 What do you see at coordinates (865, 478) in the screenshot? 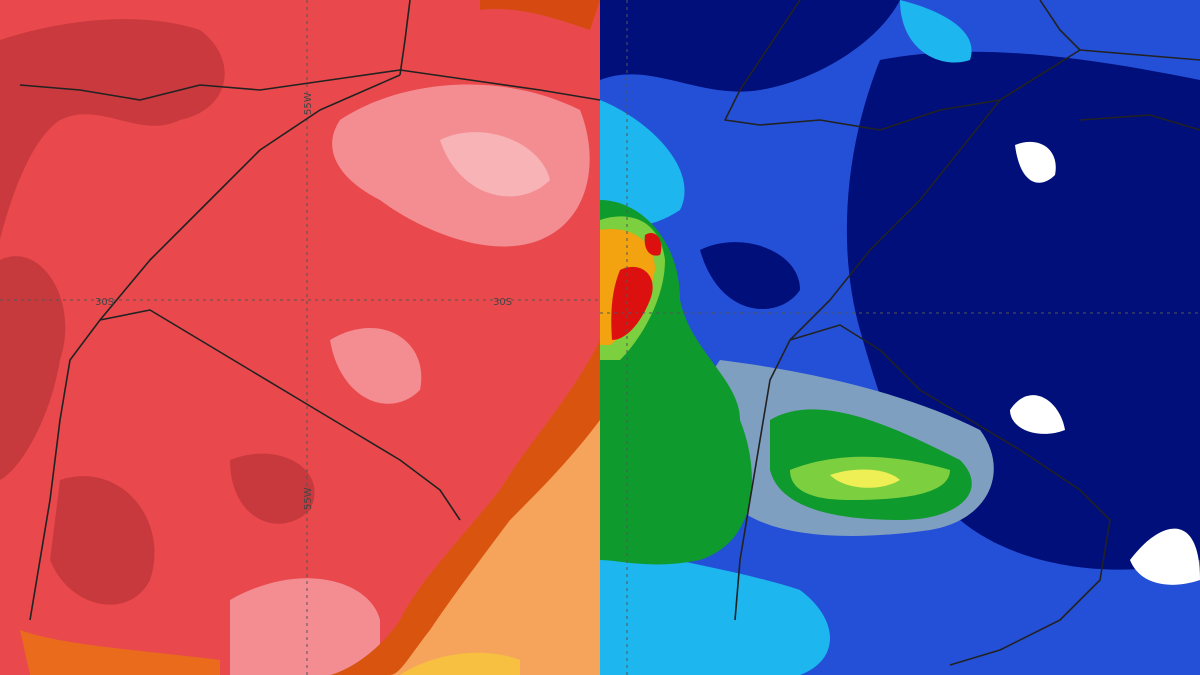
I see `yellow-area` at bounding box center [865, 478].